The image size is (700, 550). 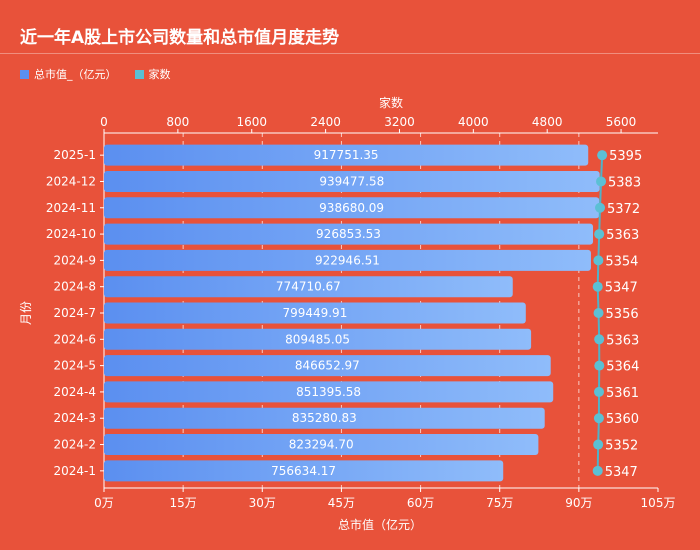 I want to click on top-tick-label: 2400, so click(x=325, y=122).